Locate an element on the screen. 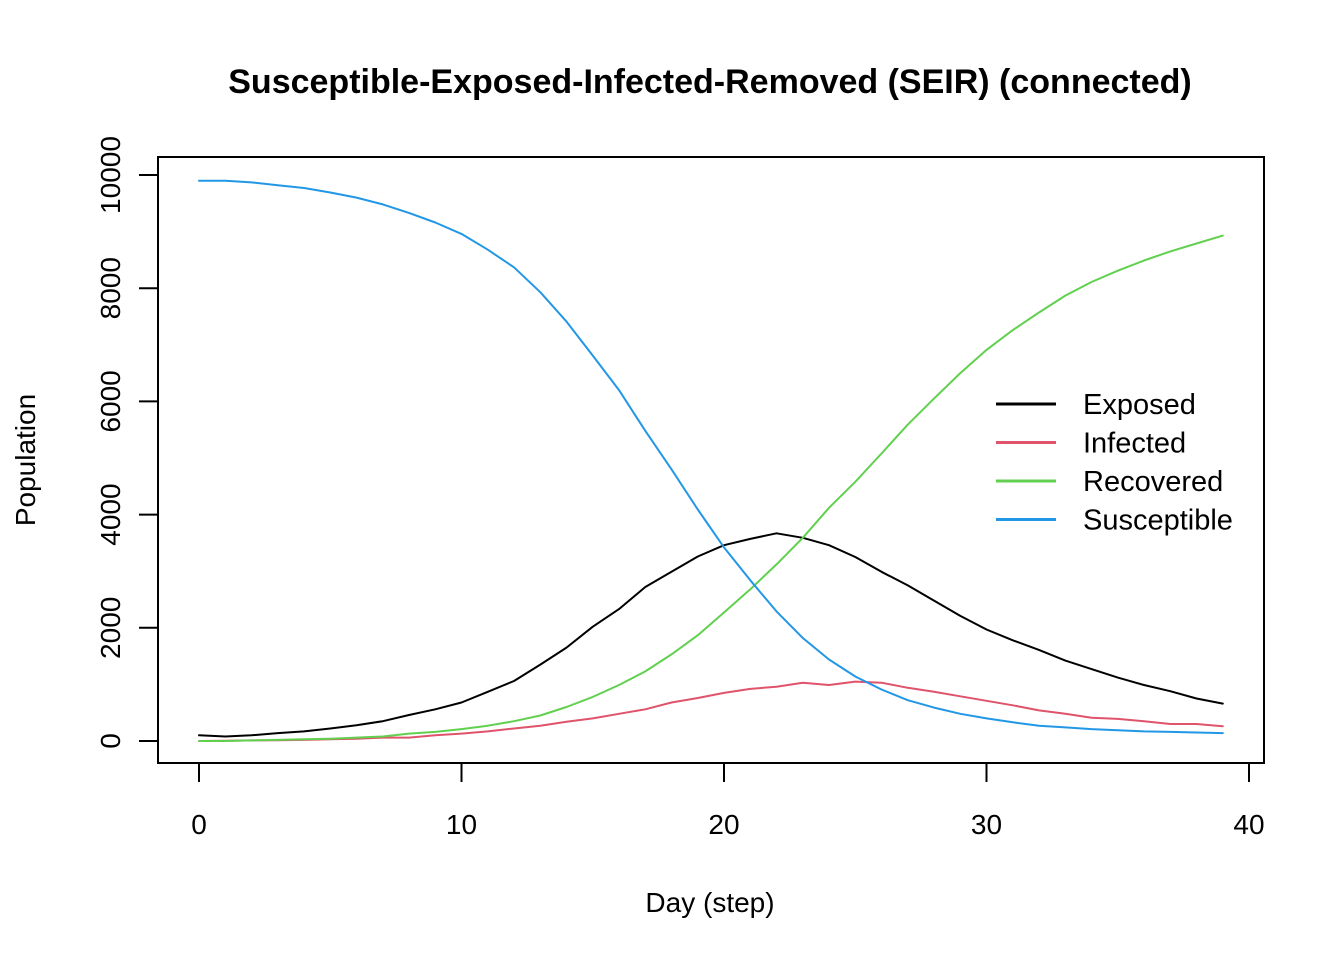 This screenshot has width=1344, height=960. x-tick-label: 40 is located at coordinates (1248, 824).